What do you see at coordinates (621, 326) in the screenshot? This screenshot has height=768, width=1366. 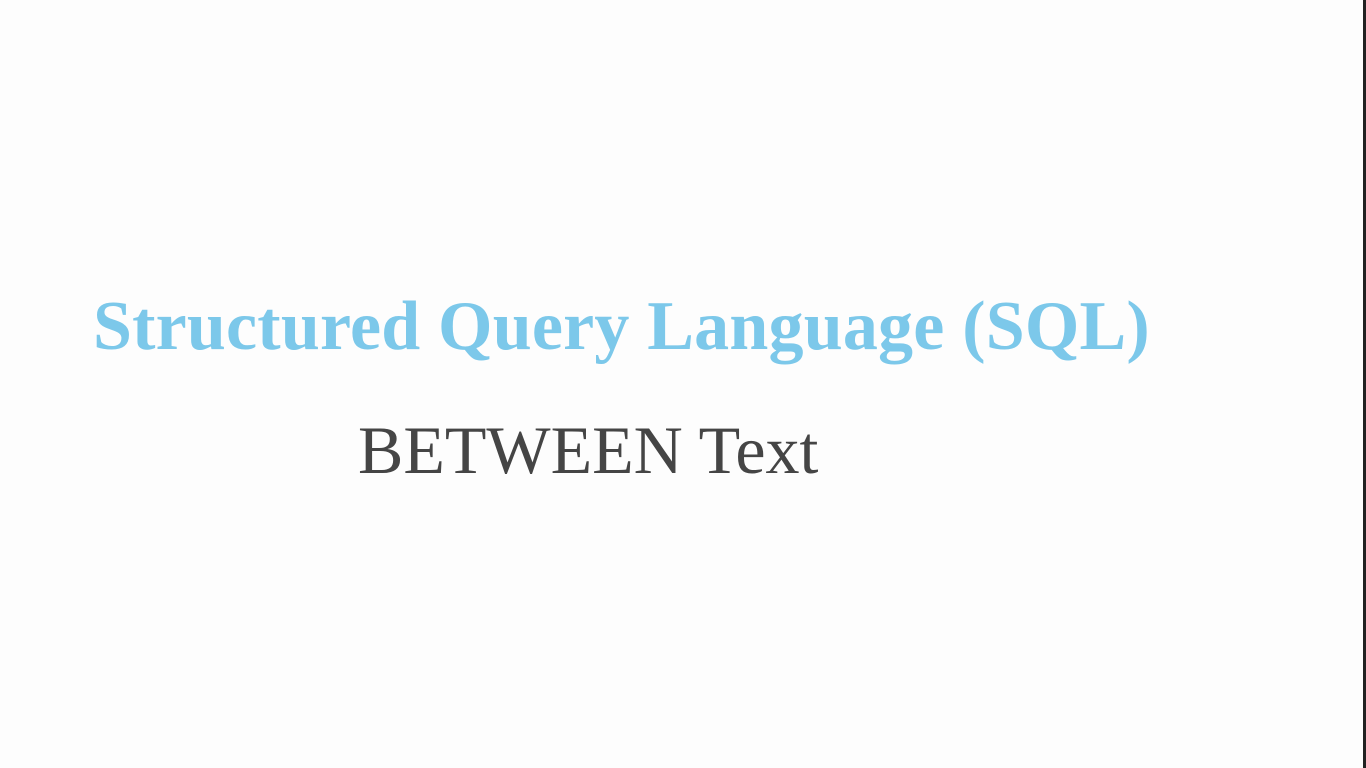 I see `slide-title: Structured Query Language (SQL)` at bounding box center [621, 326].